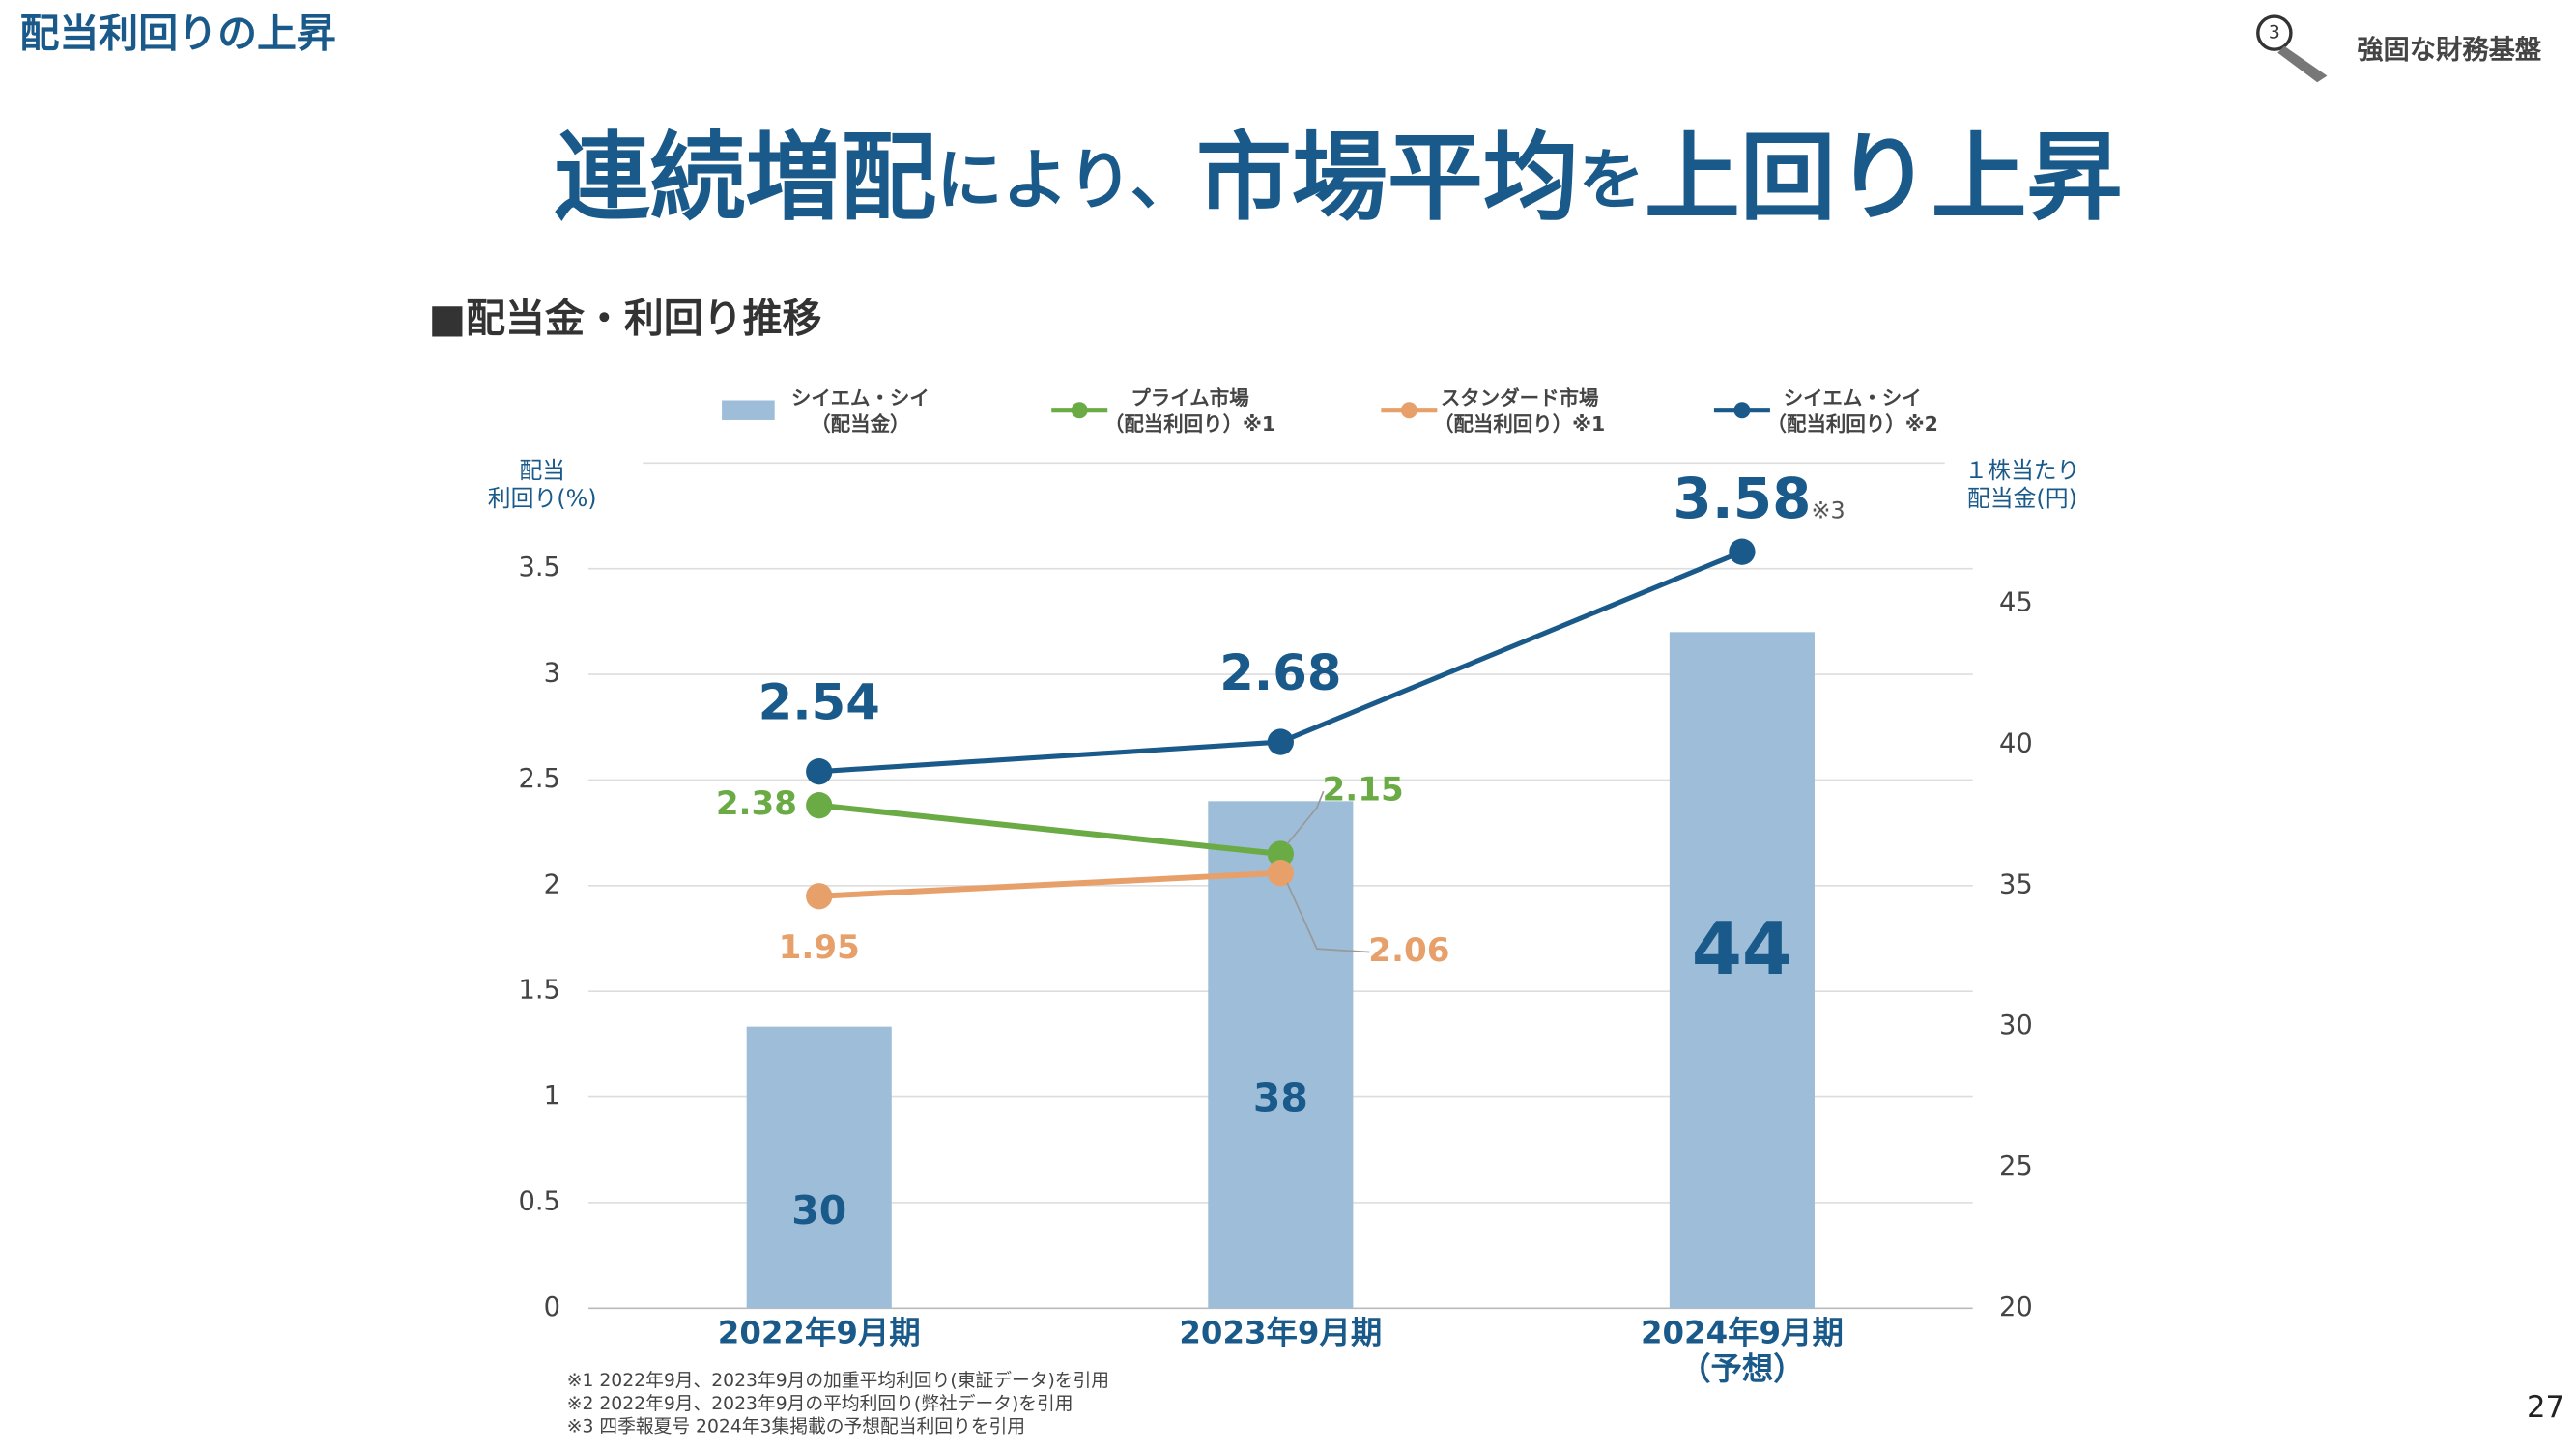 The image size is (2576, 1449). Describe the element at coordinates (1853, 411) in the screenshot. I see `legend-label: シイエム・シイ（配当利回り）※2` at that location.